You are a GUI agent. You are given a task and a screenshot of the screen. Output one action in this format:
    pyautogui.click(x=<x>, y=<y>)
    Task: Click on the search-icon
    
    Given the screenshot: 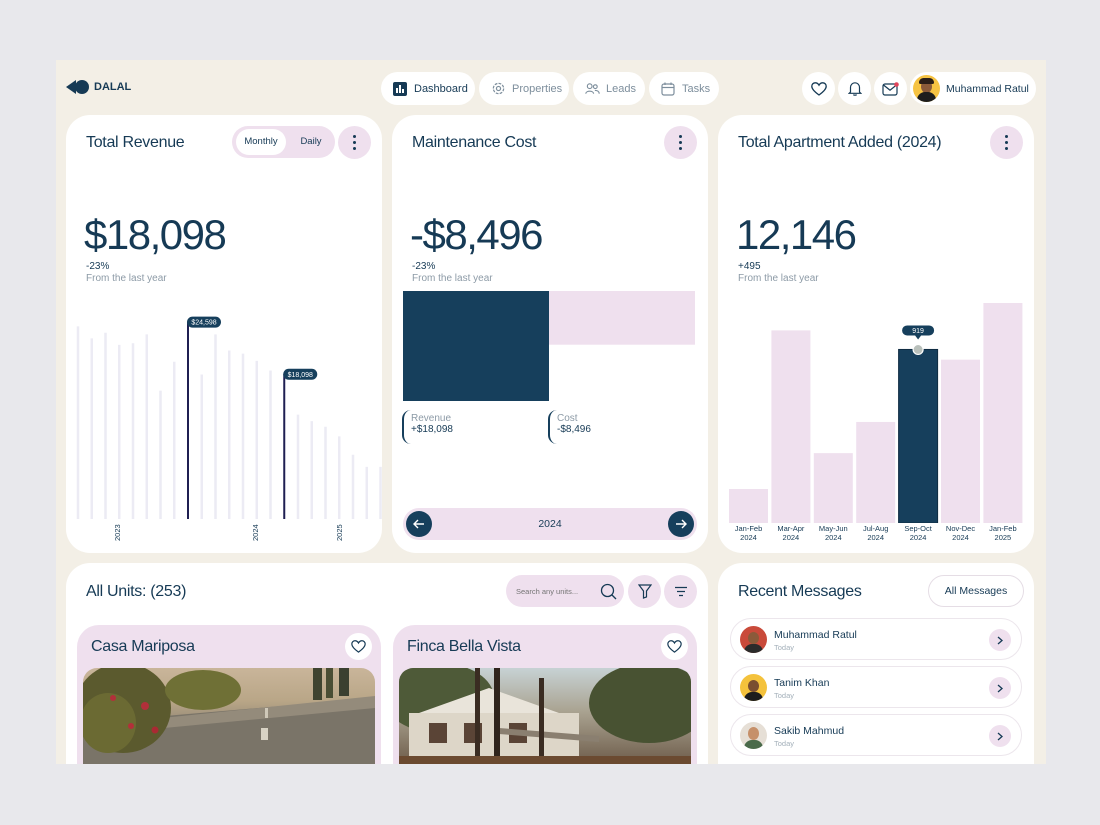 What is the action you would take?
    pyautogui.click(x=608, y=591)
    